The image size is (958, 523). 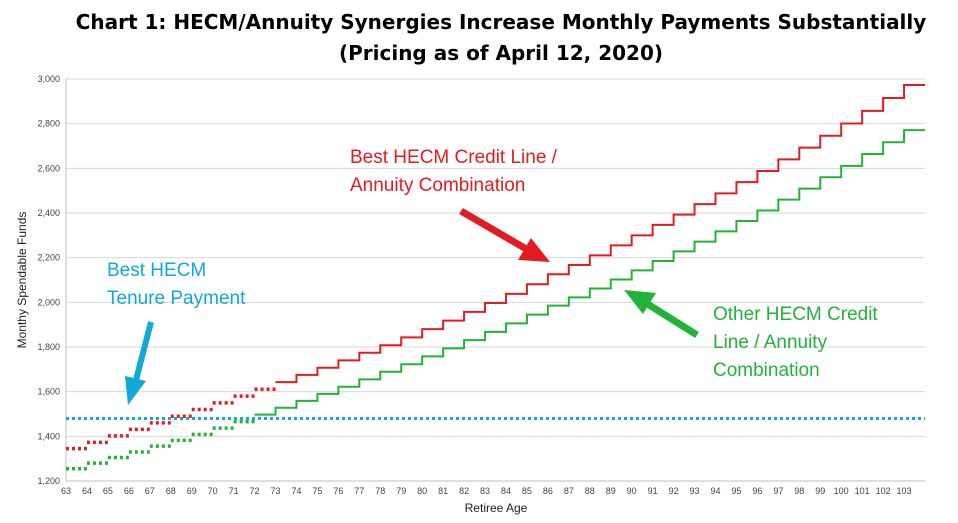 What do you see at coordinates (506, 491) in the screenshot?
I see `x-tick-label: 84` at bounding box center [506, 491].